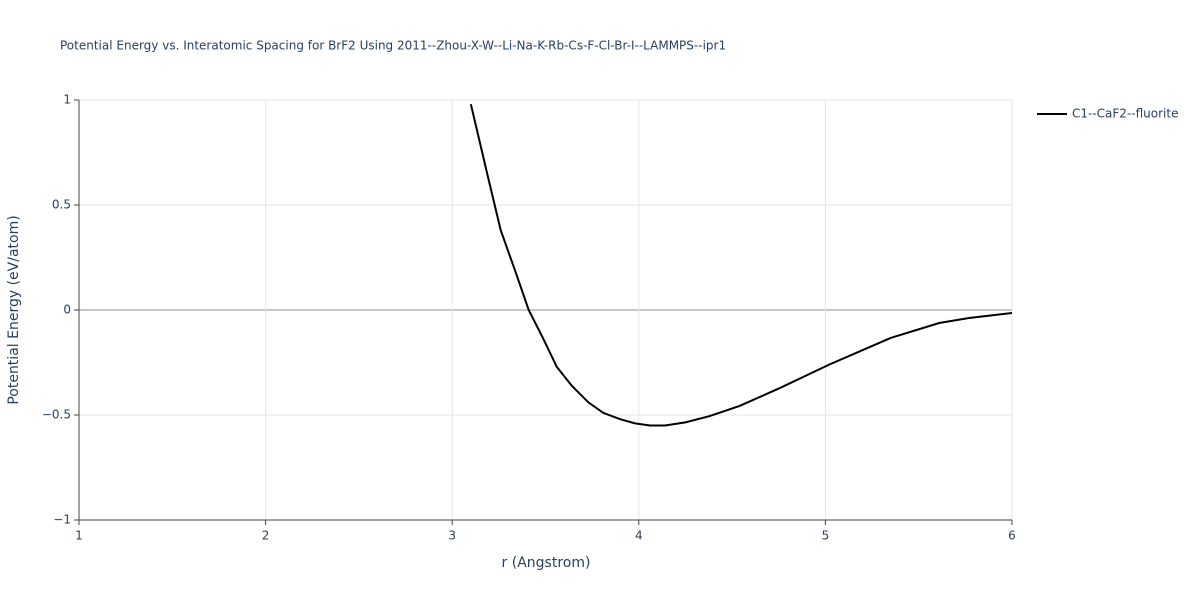 This screenshot has height=600, width=1200. Describe the element at coordinates (1012, 536) in the screenshot. I see `x-tick-label: 6` at that location.